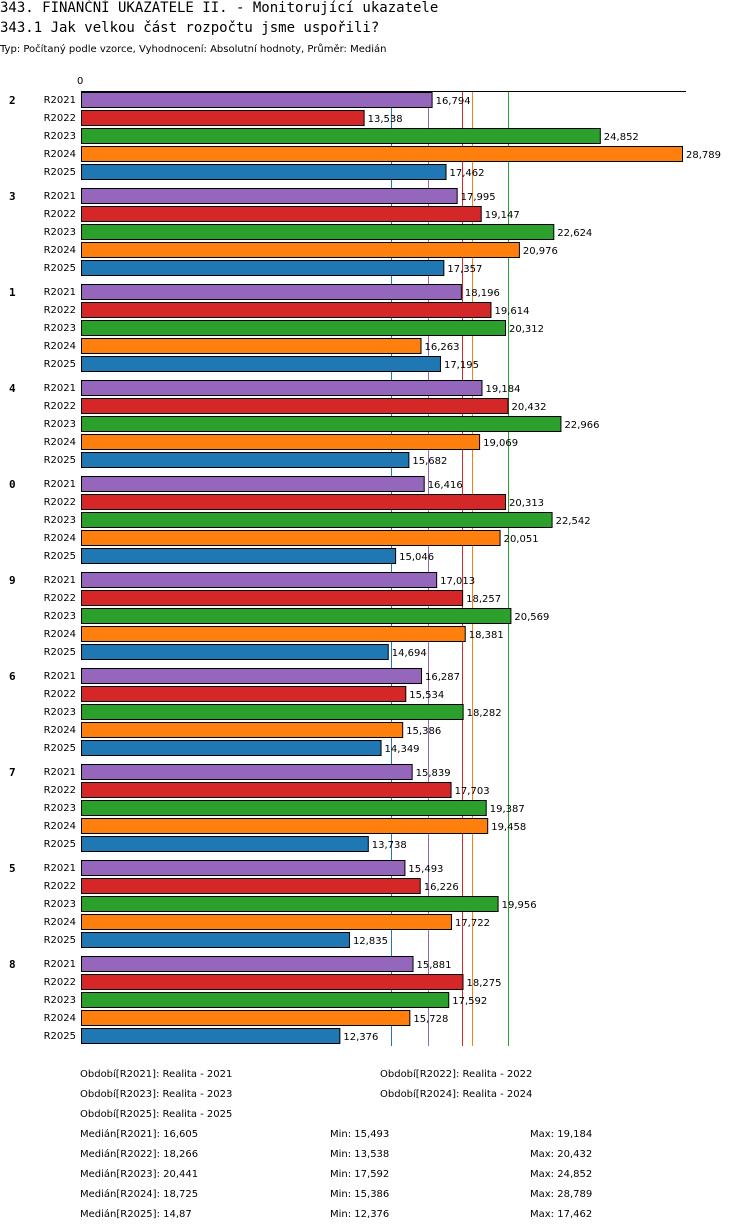 The image size is (750, 1232). I want to click on bar-value-label: 18,196, so click(482, 293).